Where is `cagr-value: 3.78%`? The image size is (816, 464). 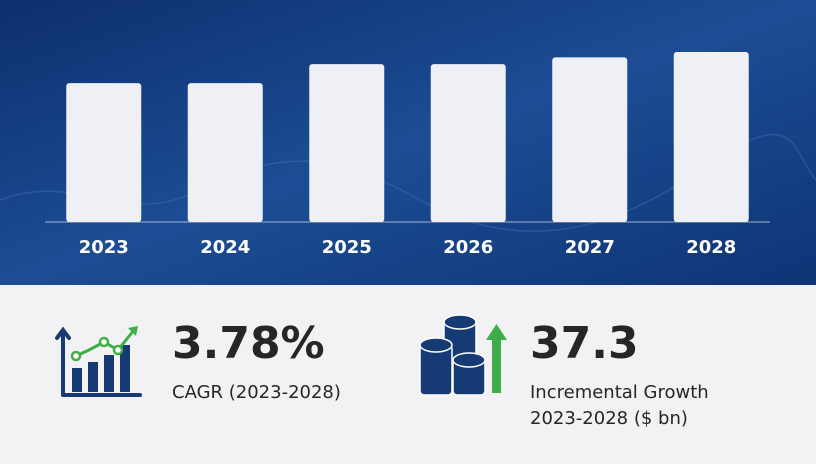
cagr-value: 3.78% is located at coordinates (248, 343).